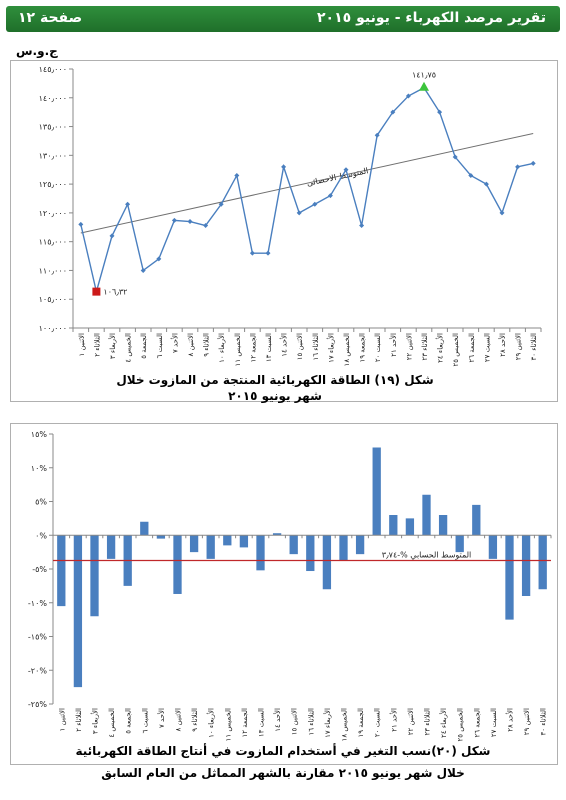  I want to click on chart1-min-marker, so click(96, 291).